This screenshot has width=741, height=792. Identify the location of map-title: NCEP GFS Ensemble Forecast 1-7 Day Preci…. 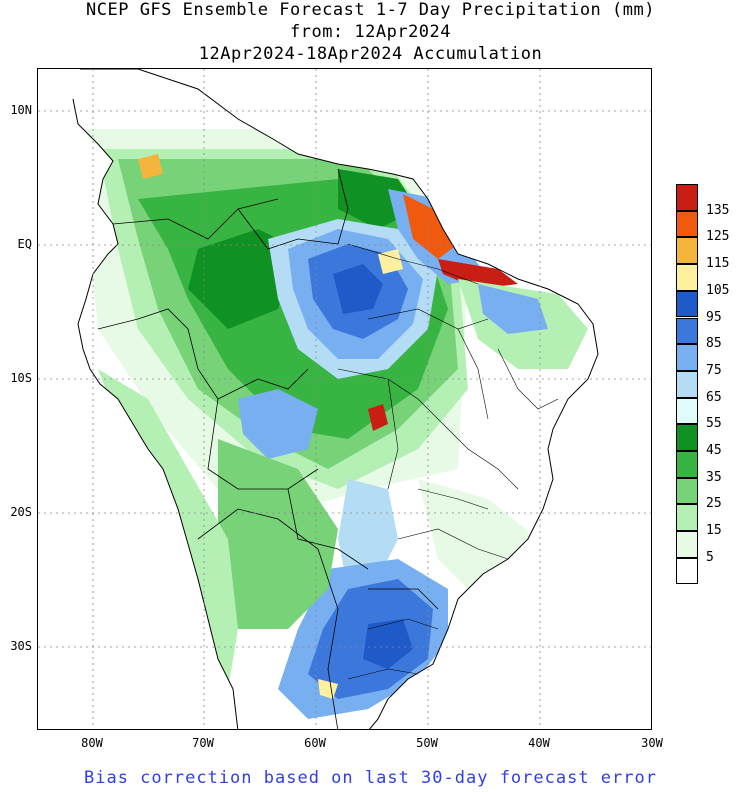
(370, 10).